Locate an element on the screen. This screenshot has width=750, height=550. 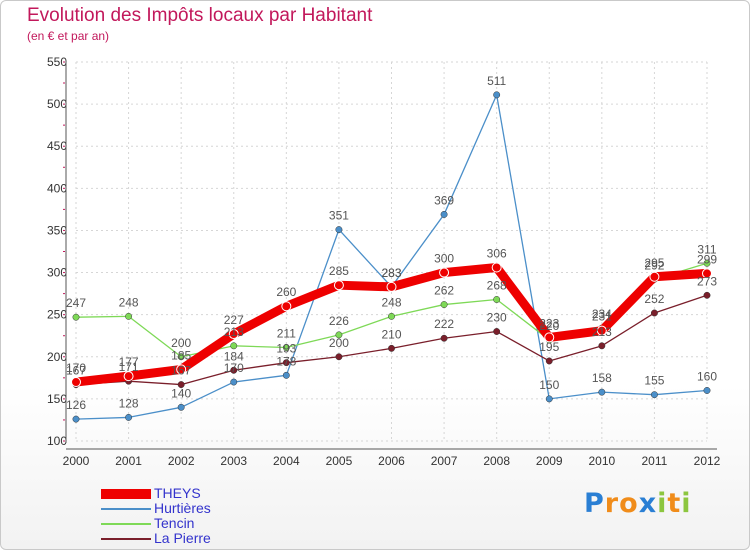
chart-title: Evolution des Impôts locaux par Habitant is located at coordinates (200, 15).